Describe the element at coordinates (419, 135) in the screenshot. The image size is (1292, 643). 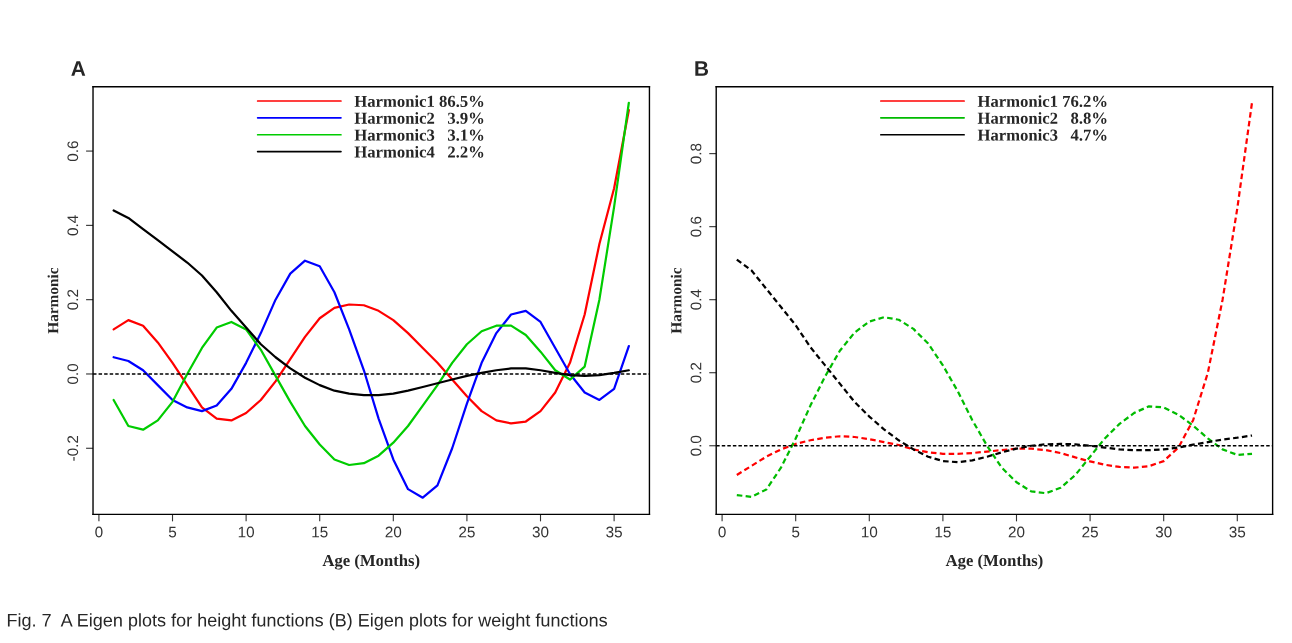
I see `legend-label: Harmonic3 3.1%` at that location.